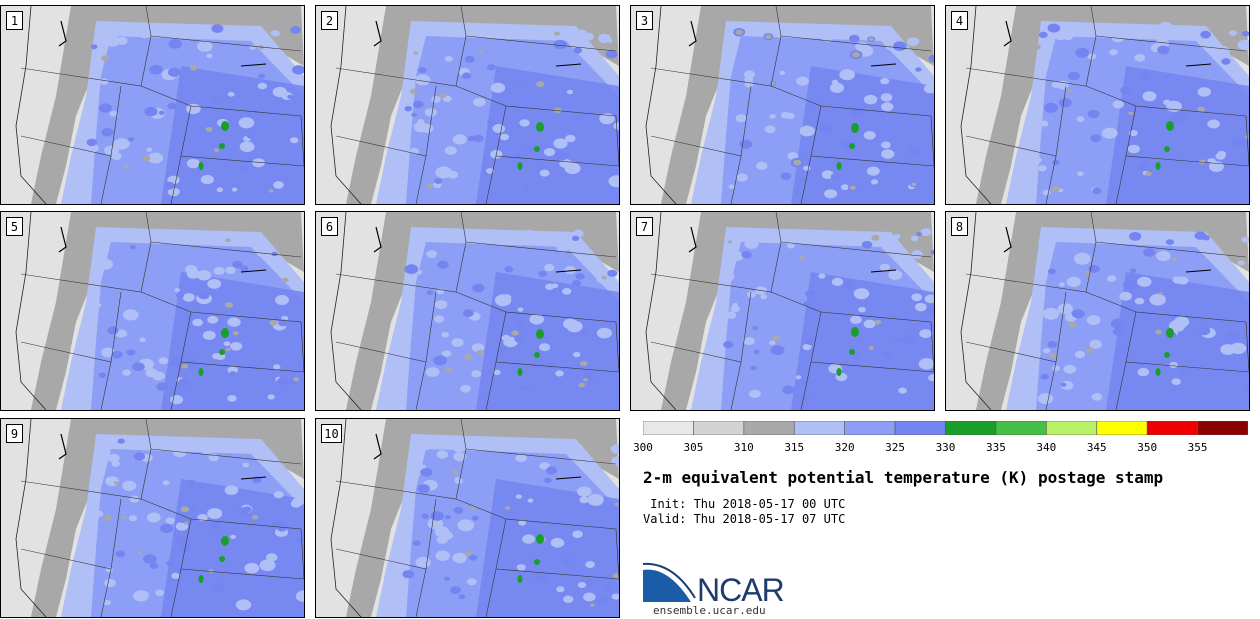 The width and height of the screenshot is (1260, 619). I want to click on colorbar-tick-label: 345, so click(1096, 447).